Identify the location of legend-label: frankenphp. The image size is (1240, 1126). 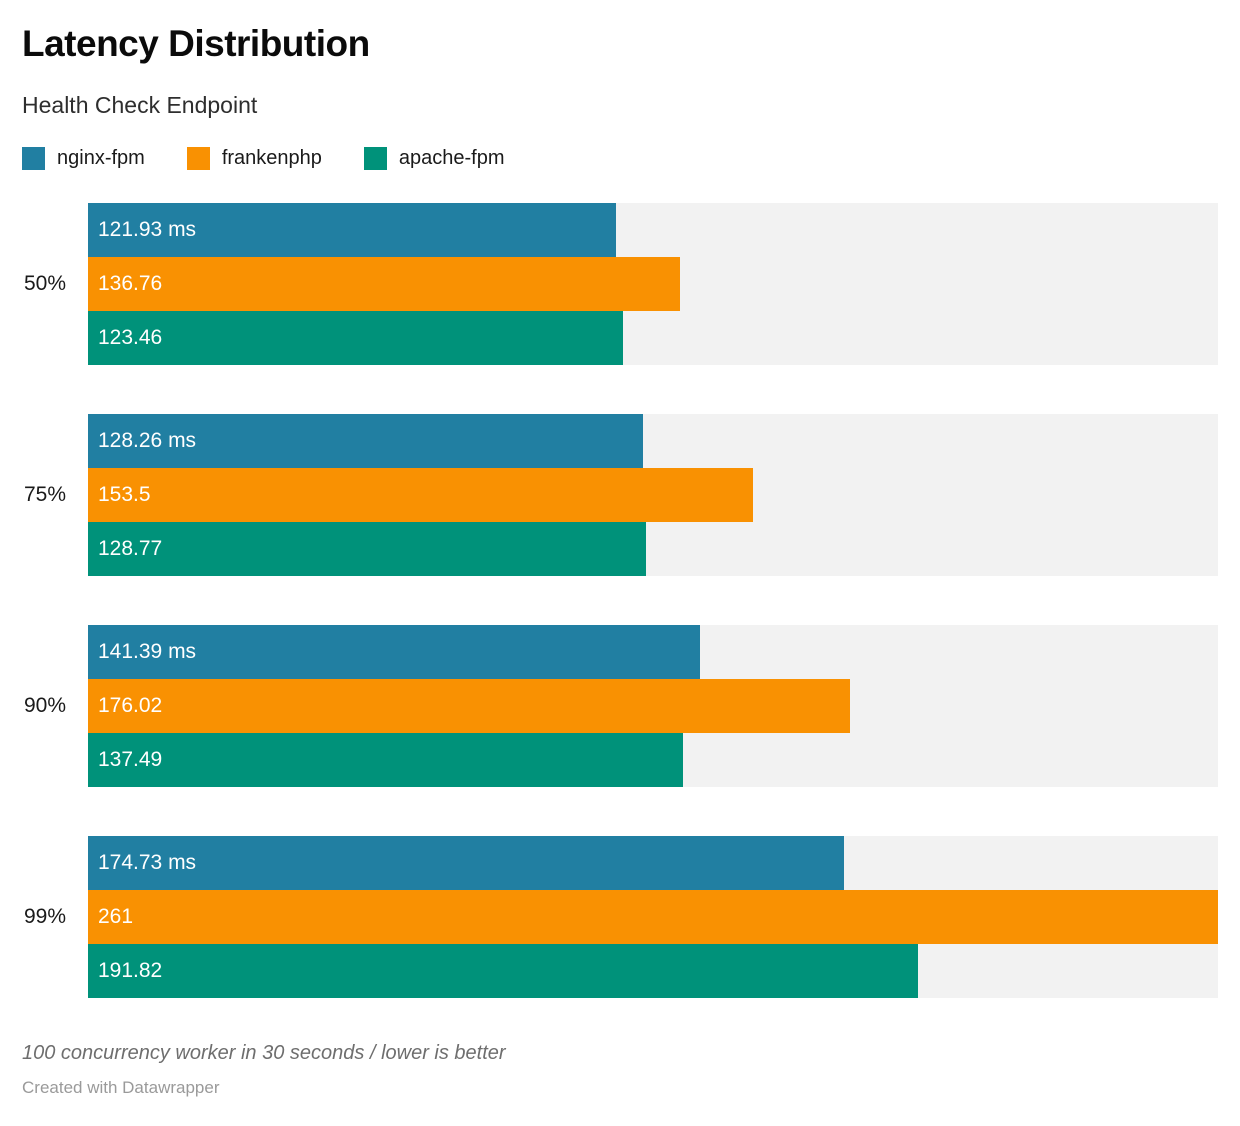
(271, 158).